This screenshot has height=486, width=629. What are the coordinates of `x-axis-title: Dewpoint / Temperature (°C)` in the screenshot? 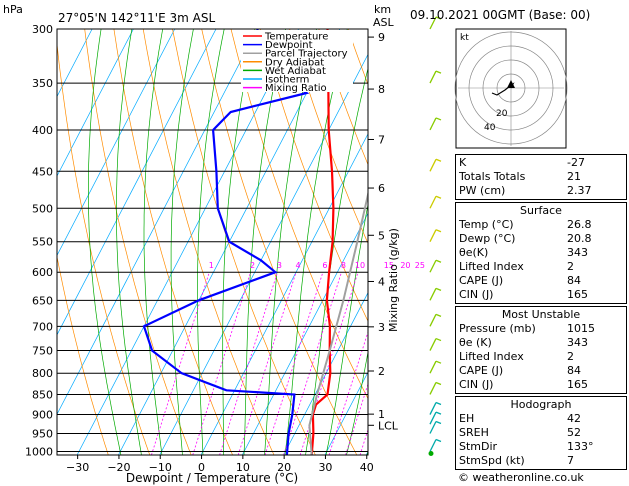 It's located at (212, 478).